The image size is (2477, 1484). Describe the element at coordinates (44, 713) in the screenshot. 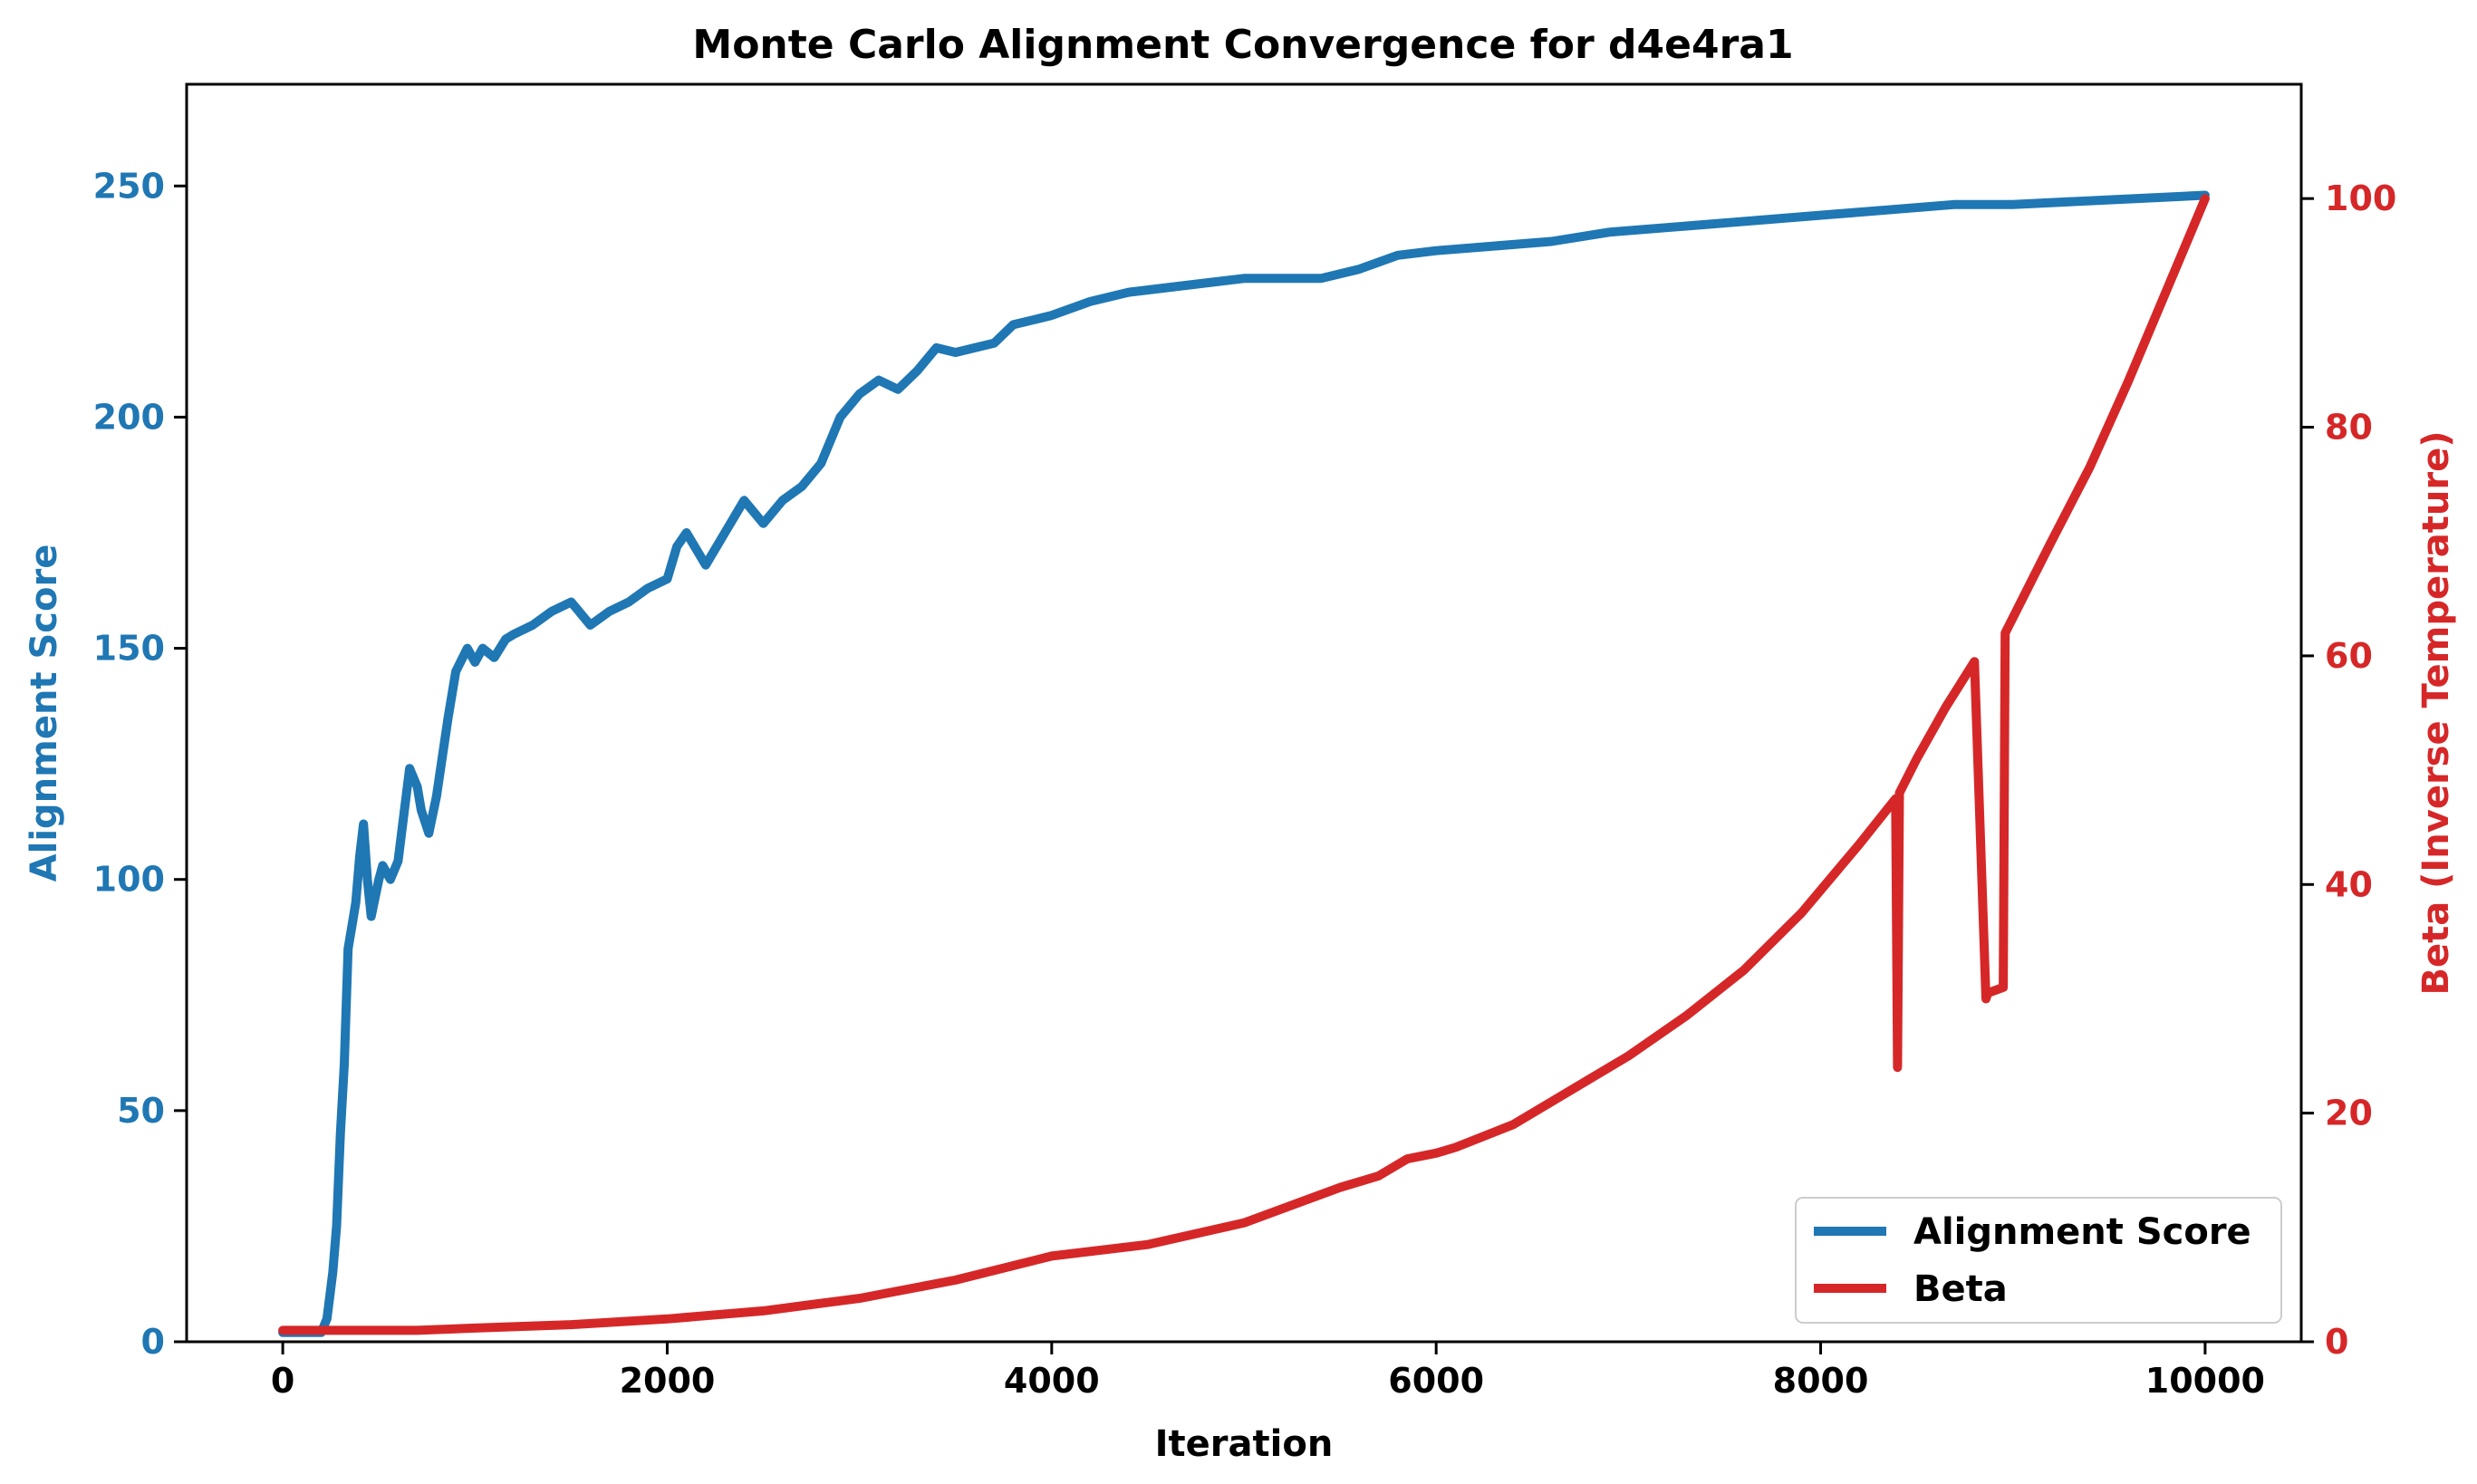

I see `left-y-axis-label: Alignment Score` at that location.